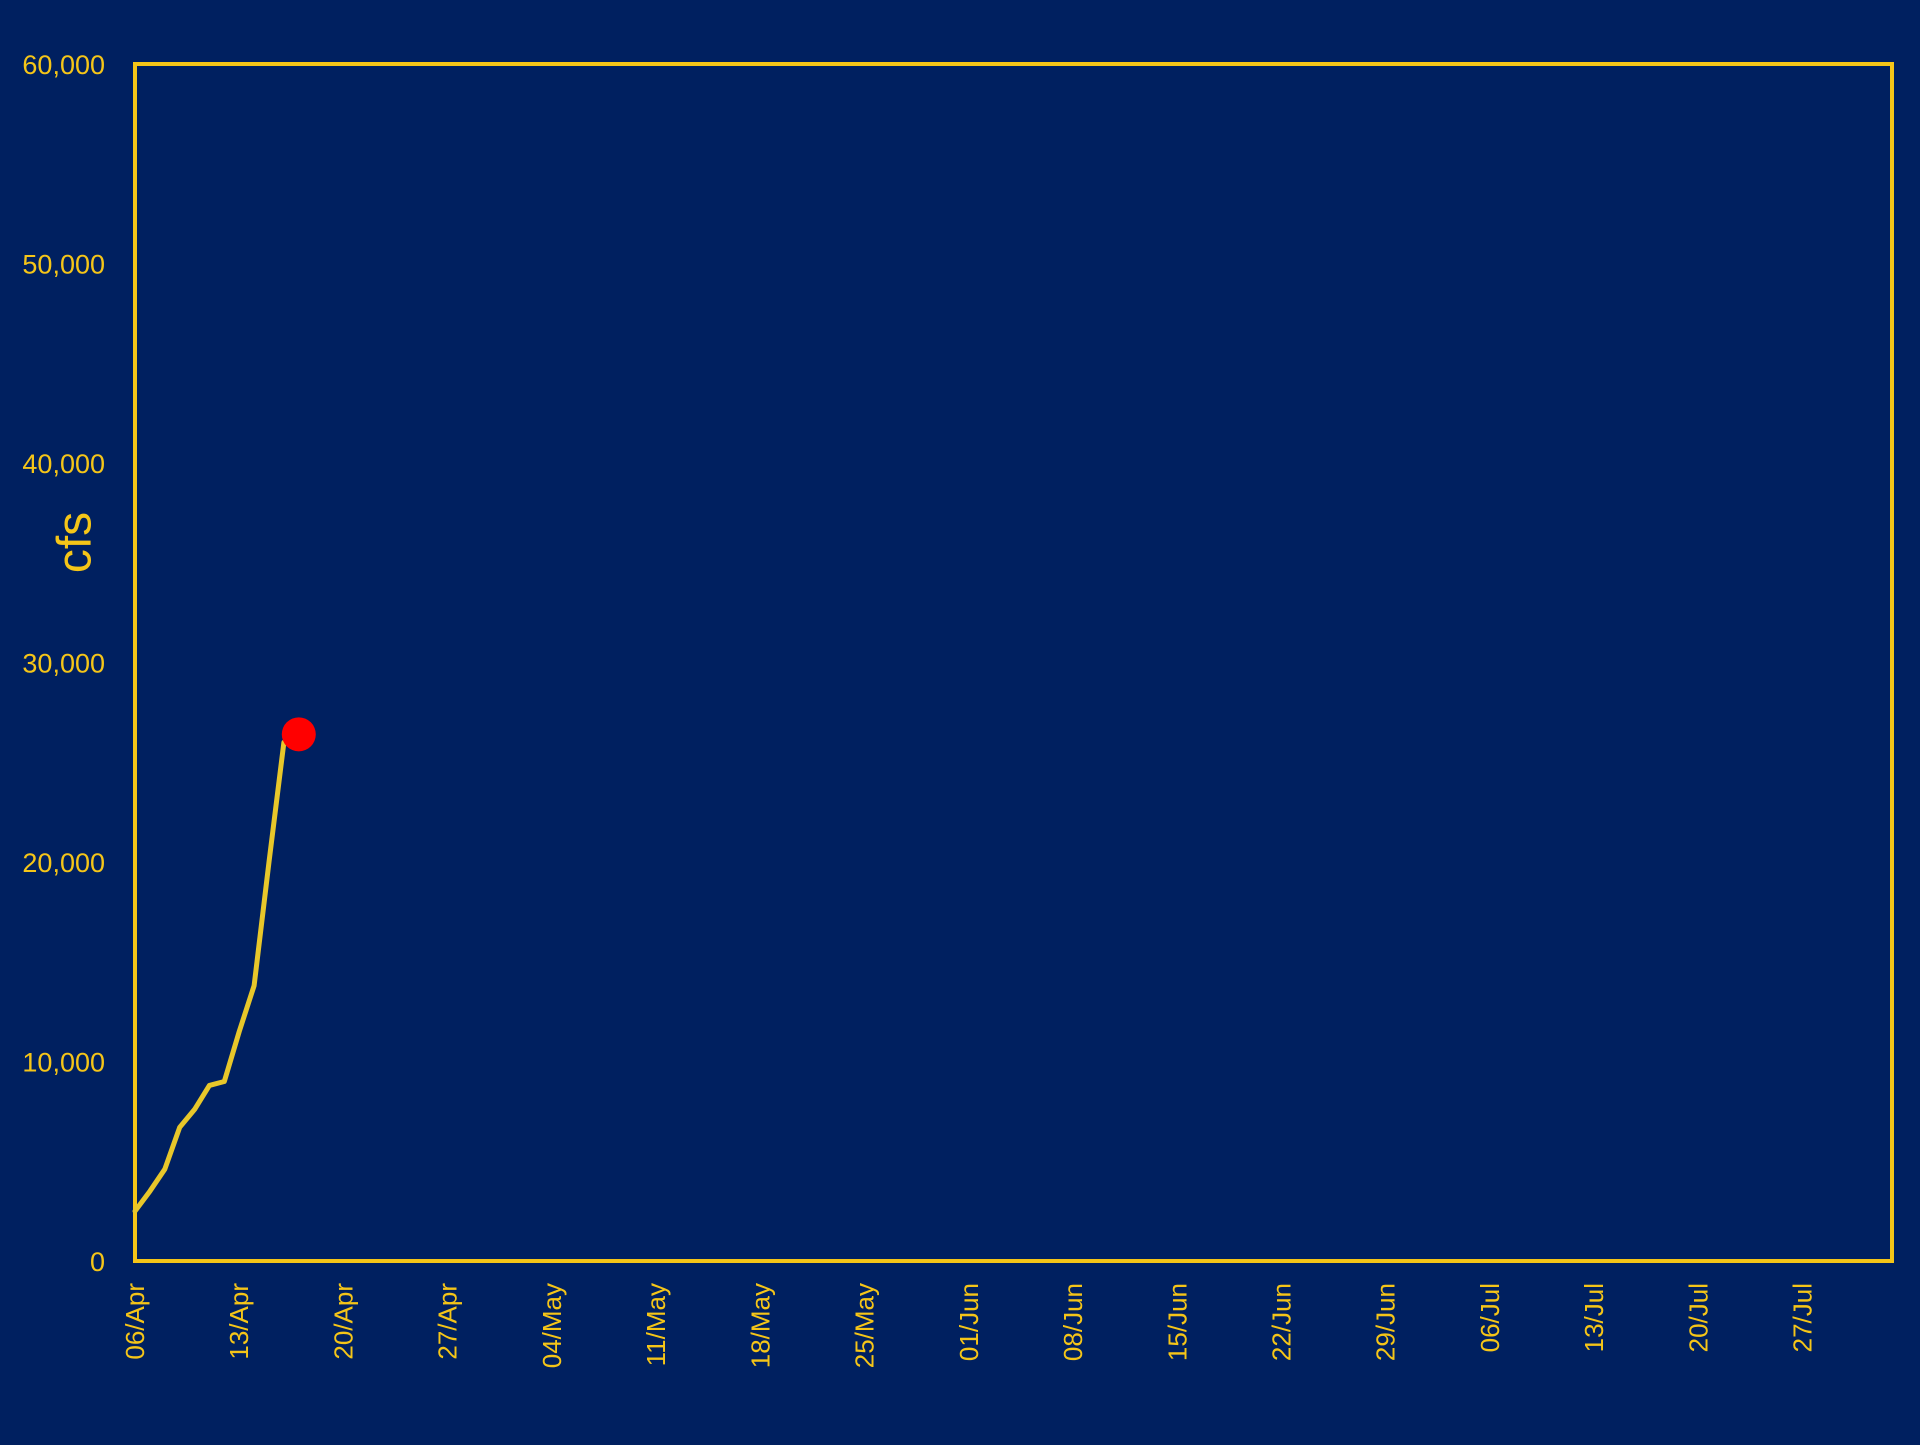 This screenshot has width=1920, height=1445. Describe the element at coordinates (760, 1325) in the screenshot. I see `x-tick-label: 18/May` at that location.